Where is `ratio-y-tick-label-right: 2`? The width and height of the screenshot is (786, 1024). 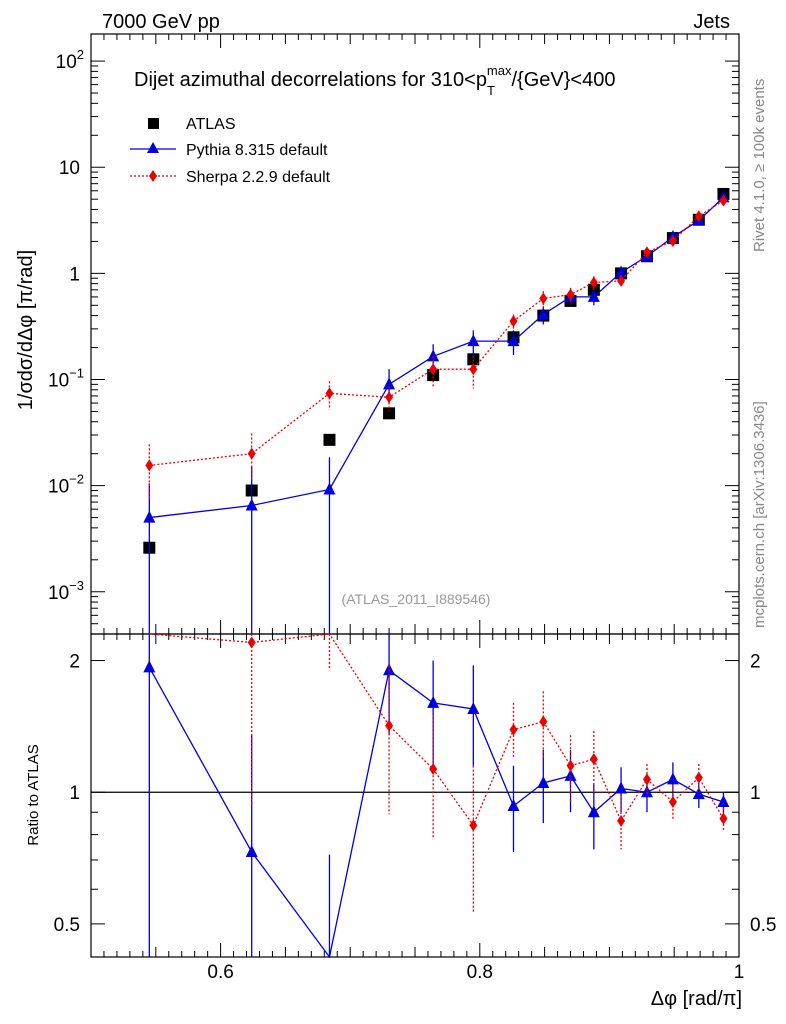 ratio-y-tick-label-right: 2 is located at coordinates (755, 662).